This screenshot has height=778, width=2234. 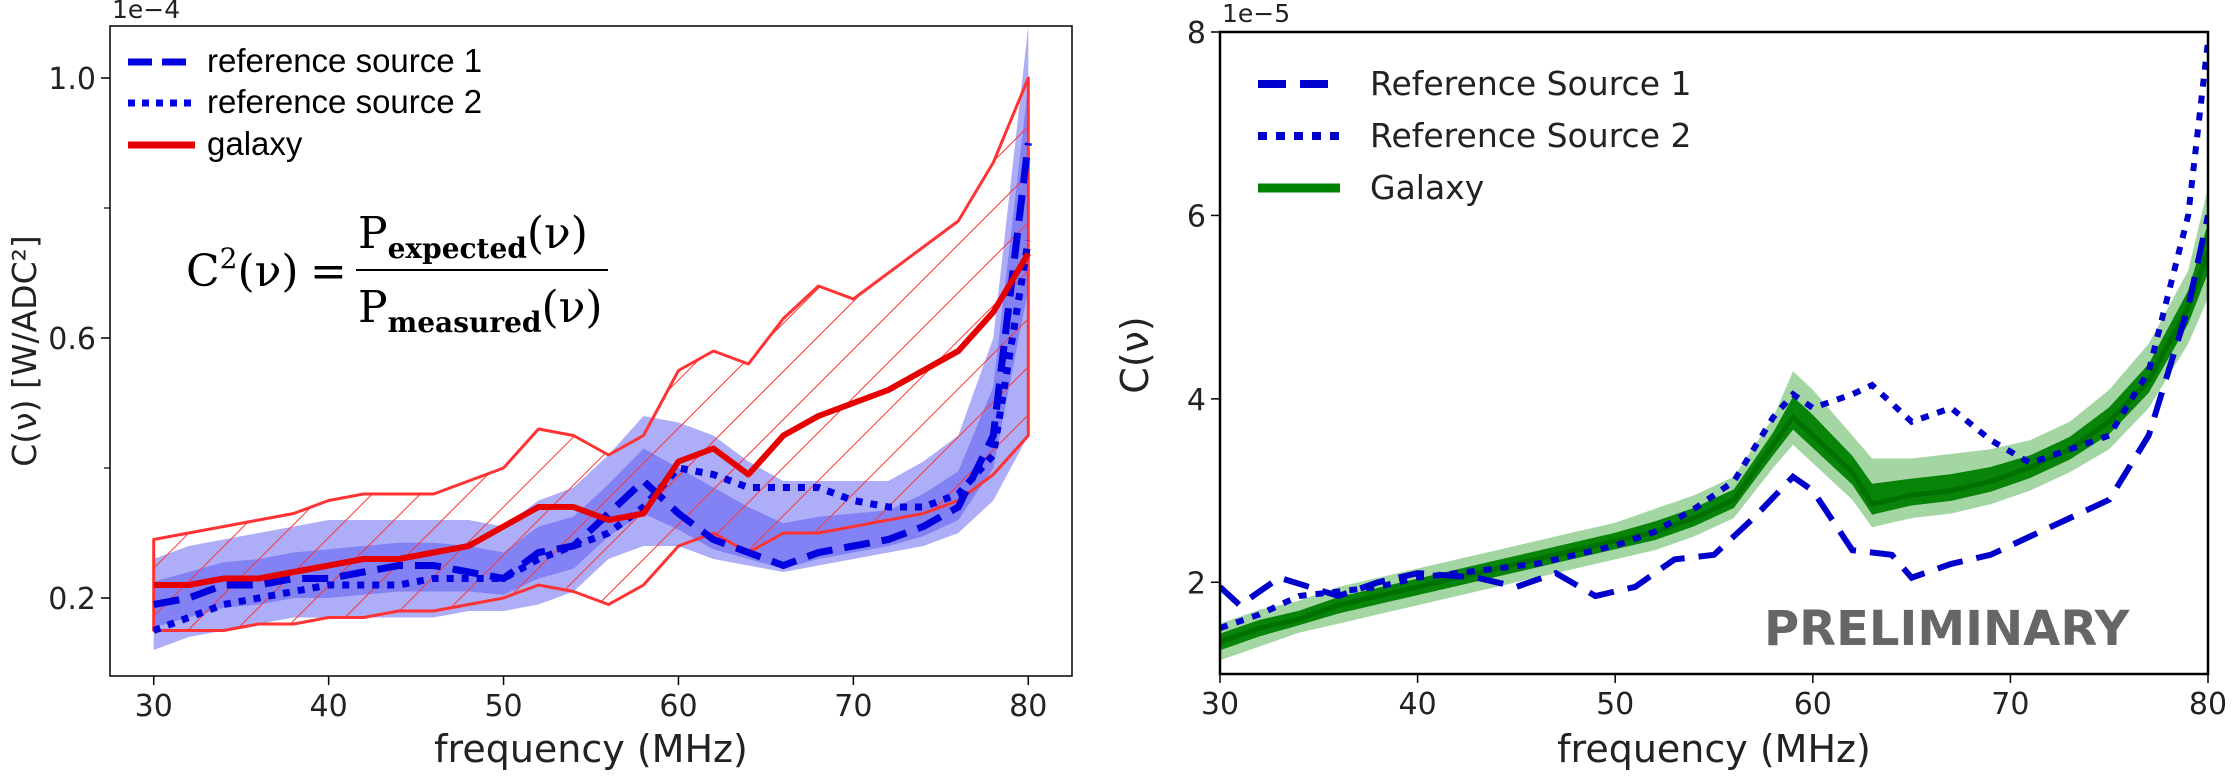 I want to click on svg-text: C2(ν), so click(x=242, y=269).